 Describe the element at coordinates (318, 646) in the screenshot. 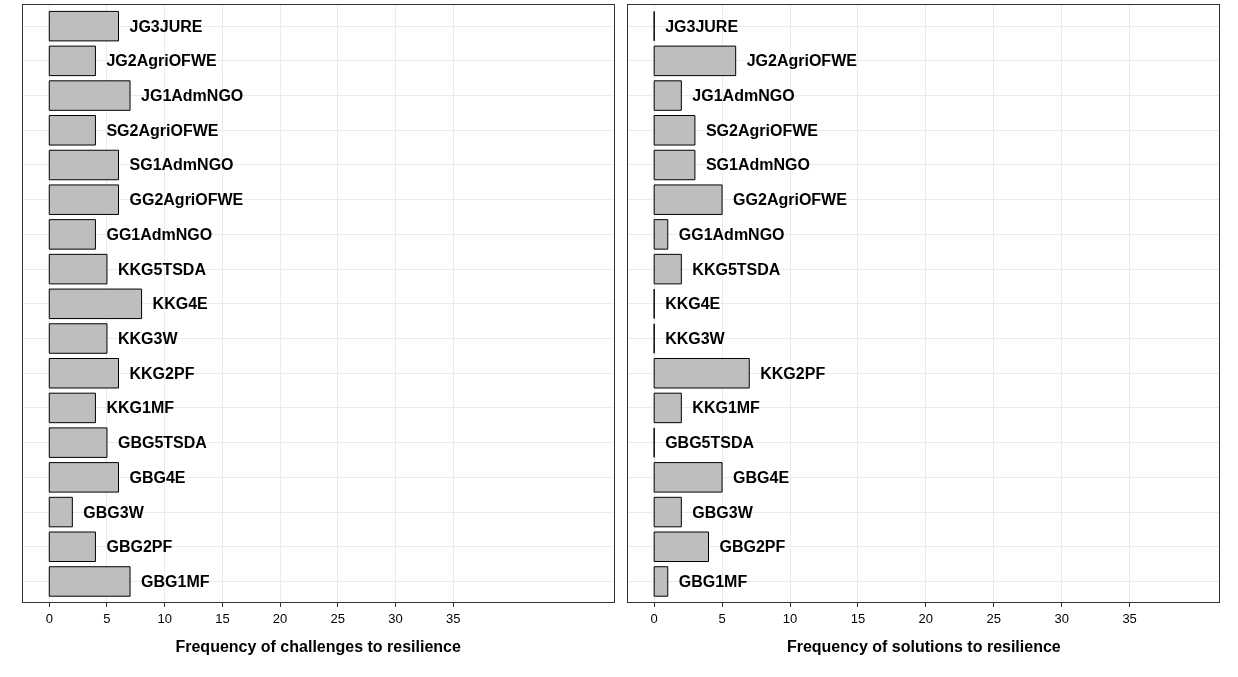

I see `x-axis-title: Frequency of challenges to resilience` at that location.